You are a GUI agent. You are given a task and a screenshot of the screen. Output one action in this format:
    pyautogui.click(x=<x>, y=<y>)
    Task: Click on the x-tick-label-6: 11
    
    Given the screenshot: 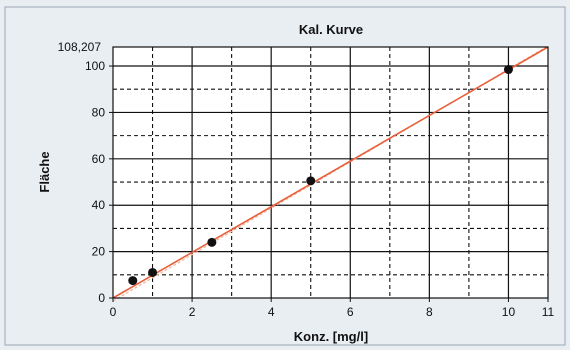 What is the action you would take?
    pyautogui.click(x=548, y=312)
    